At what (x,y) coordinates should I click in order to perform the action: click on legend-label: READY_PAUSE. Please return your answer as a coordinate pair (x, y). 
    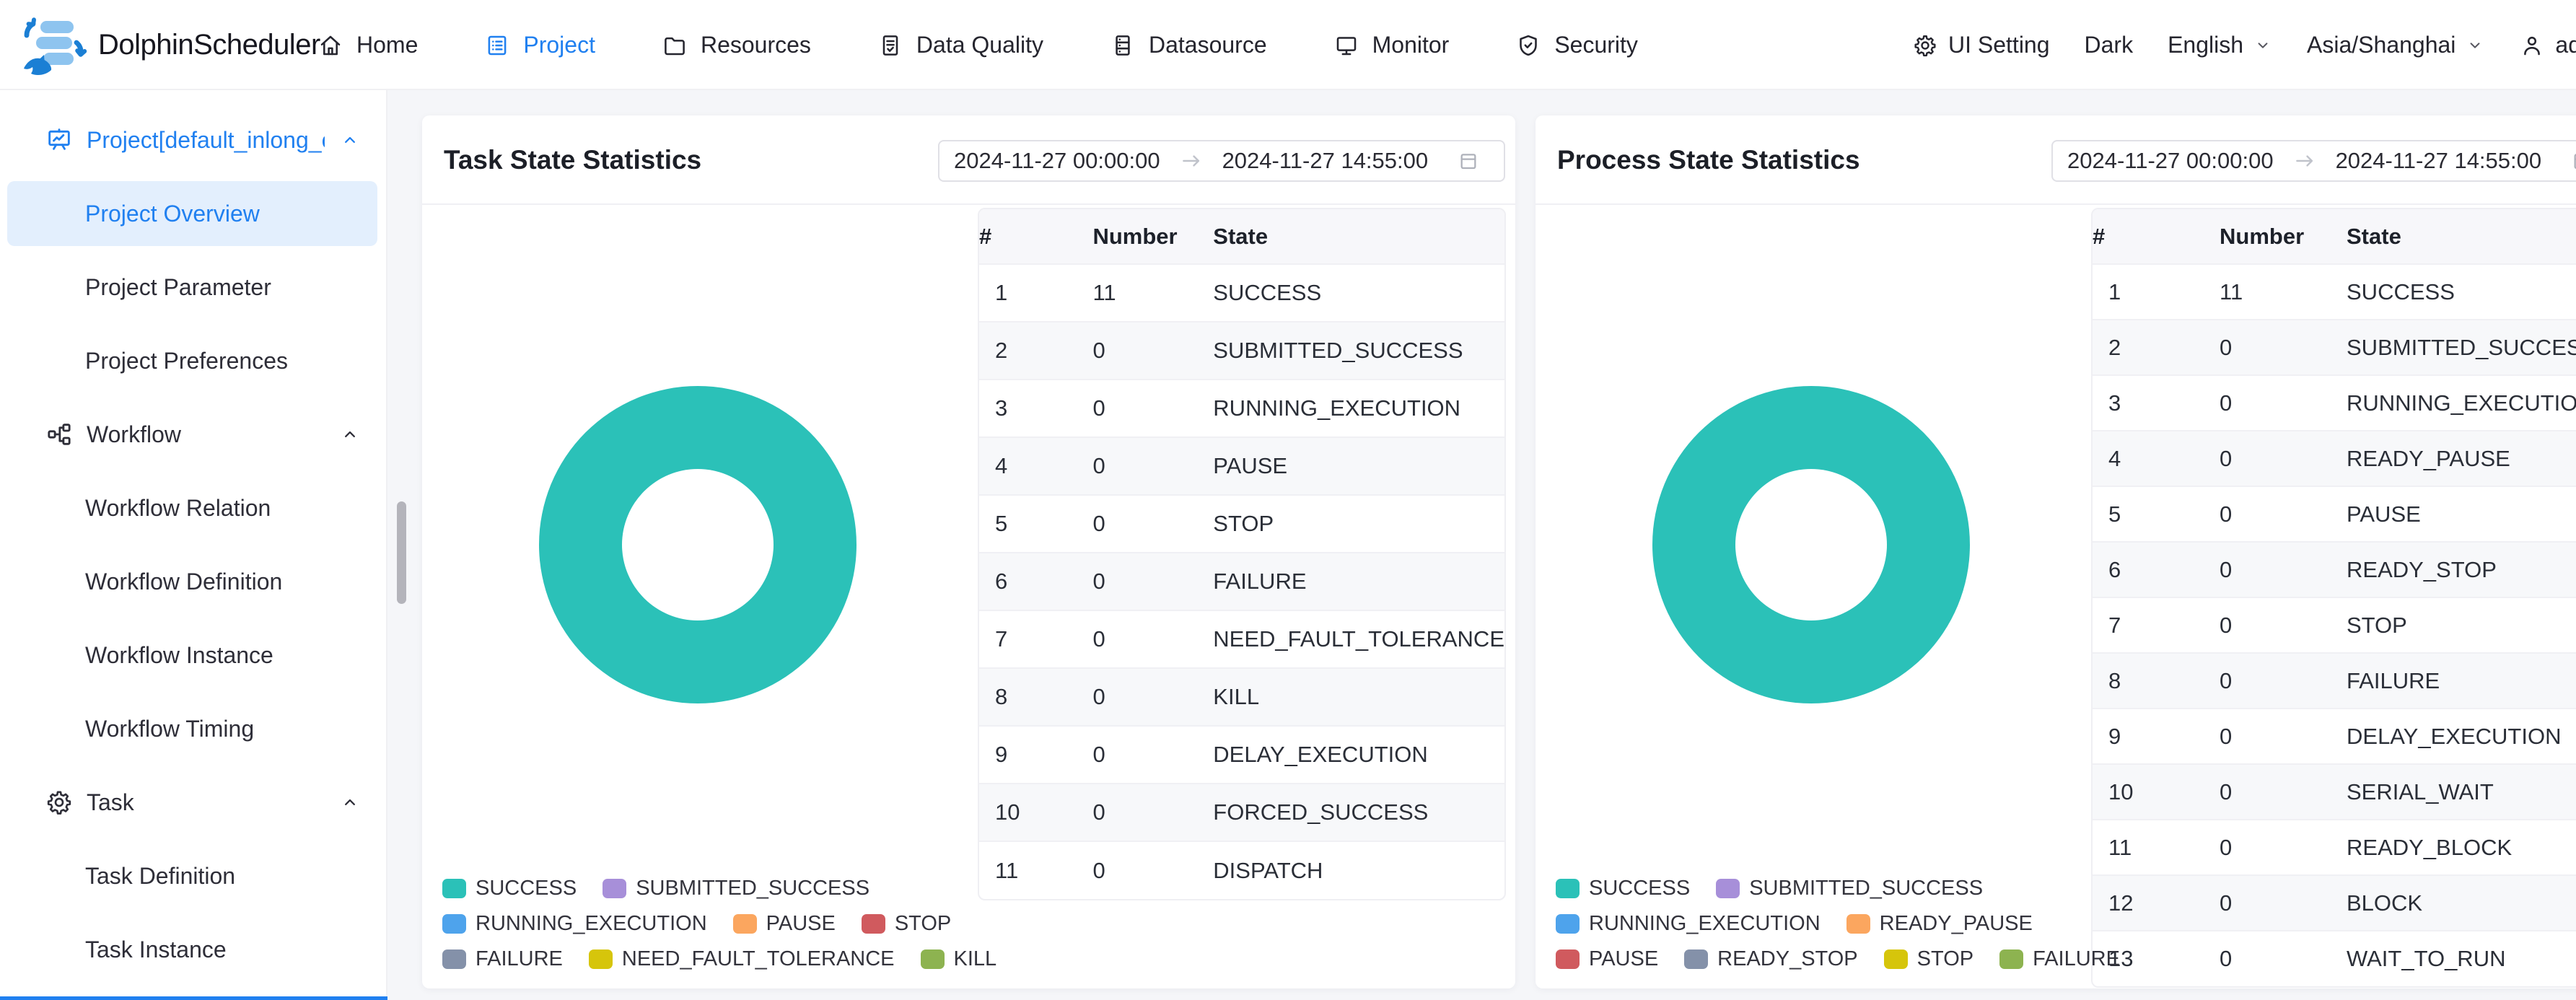
    Looking at the image, I should click on (1956, 923).